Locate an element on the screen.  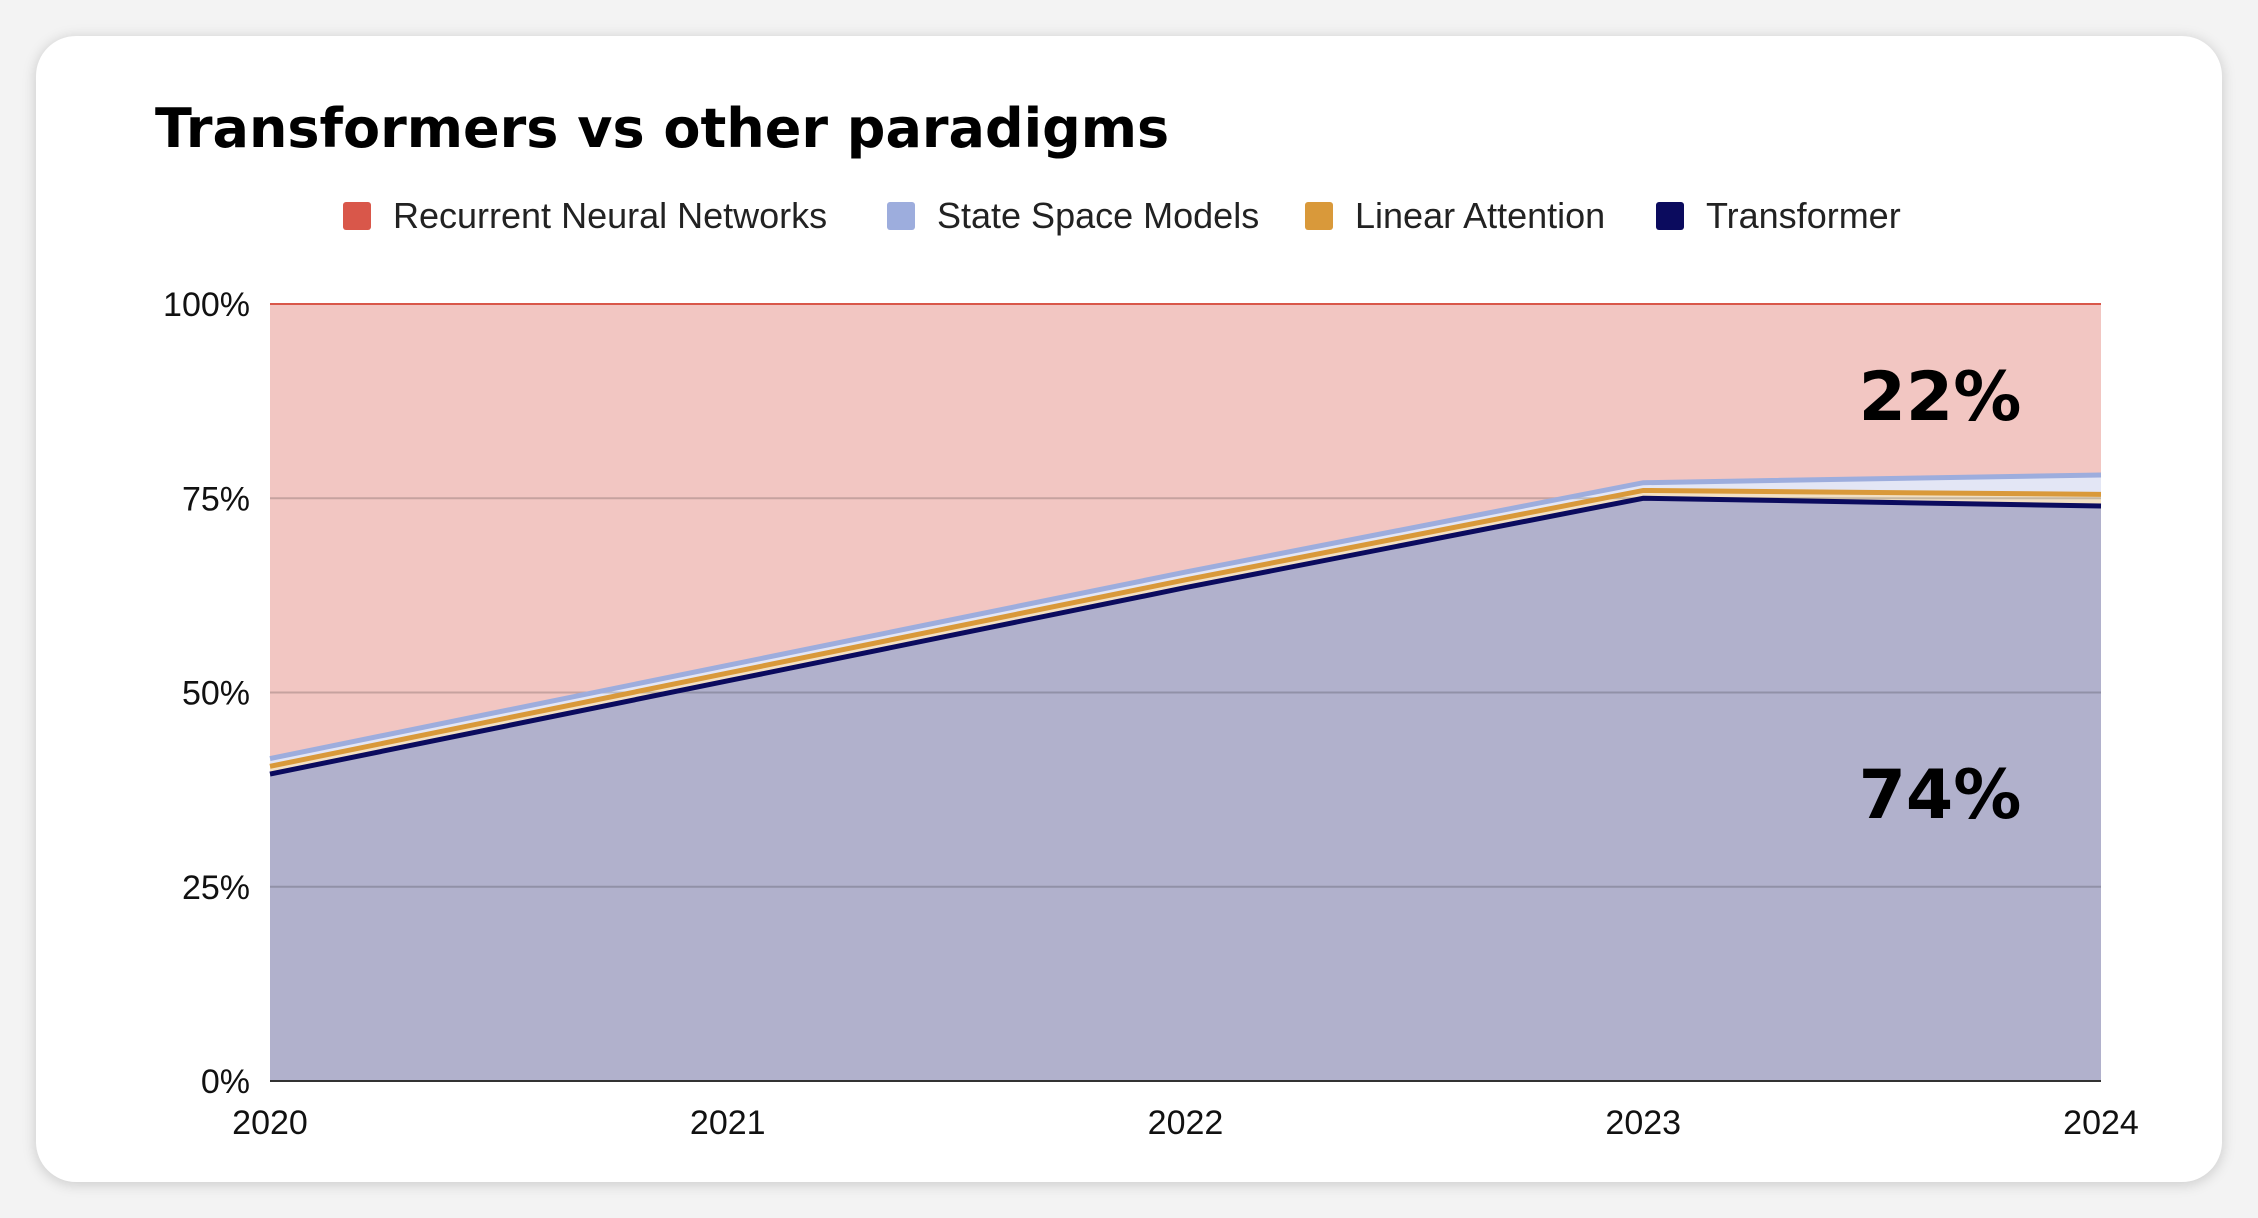
legend-label: Linear Attention is located at coordinates (1480, 215).